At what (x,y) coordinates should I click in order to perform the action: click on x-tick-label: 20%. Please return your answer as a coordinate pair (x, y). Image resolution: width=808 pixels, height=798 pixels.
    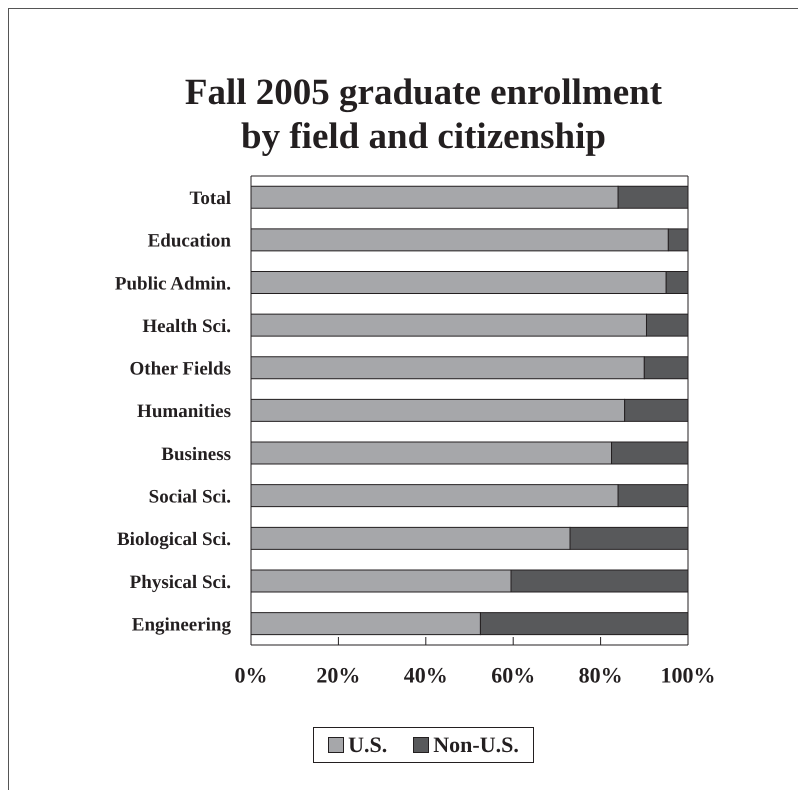
    Looking at the image, I should click on (338, 675).